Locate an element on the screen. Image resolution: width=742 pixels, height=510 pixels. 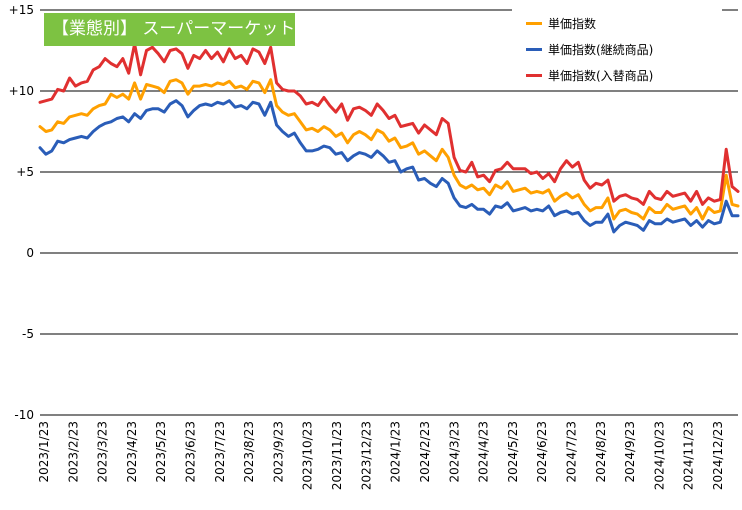
y-axis: +15 +10 +5 0 -5 -10 is located at coordinates (21, 212).